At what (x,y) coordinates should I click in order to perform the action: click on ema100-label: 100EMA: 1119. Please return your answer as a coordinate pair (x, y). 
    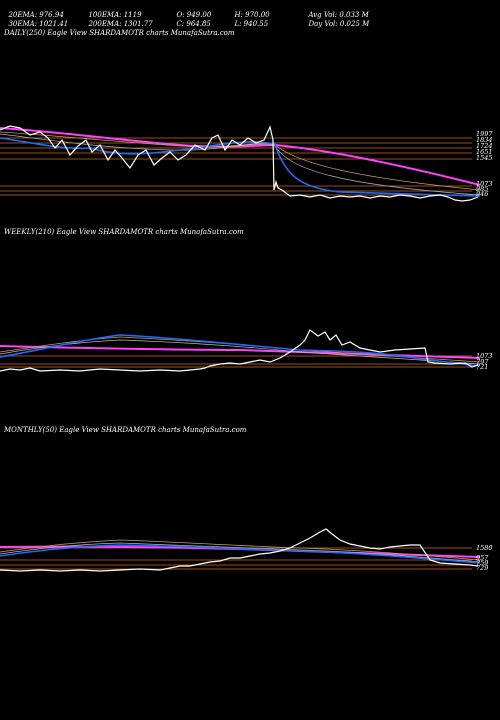
    Looking at the image, I should click on (115, 15).